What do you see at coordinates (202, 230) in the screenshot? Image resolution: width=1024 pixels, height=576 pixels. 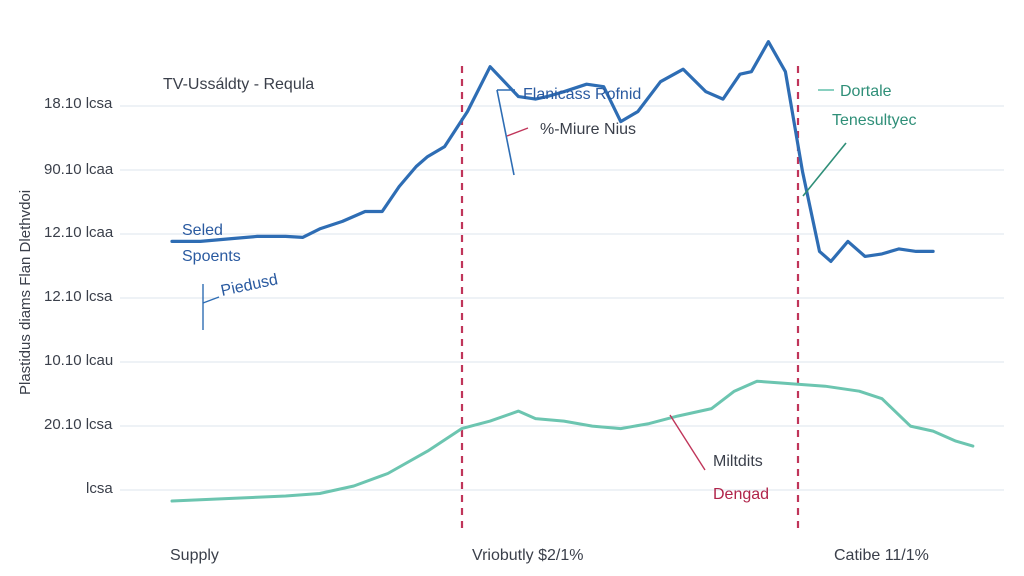 I see `annotation-label: Seled` at bounding box center [202, 230].